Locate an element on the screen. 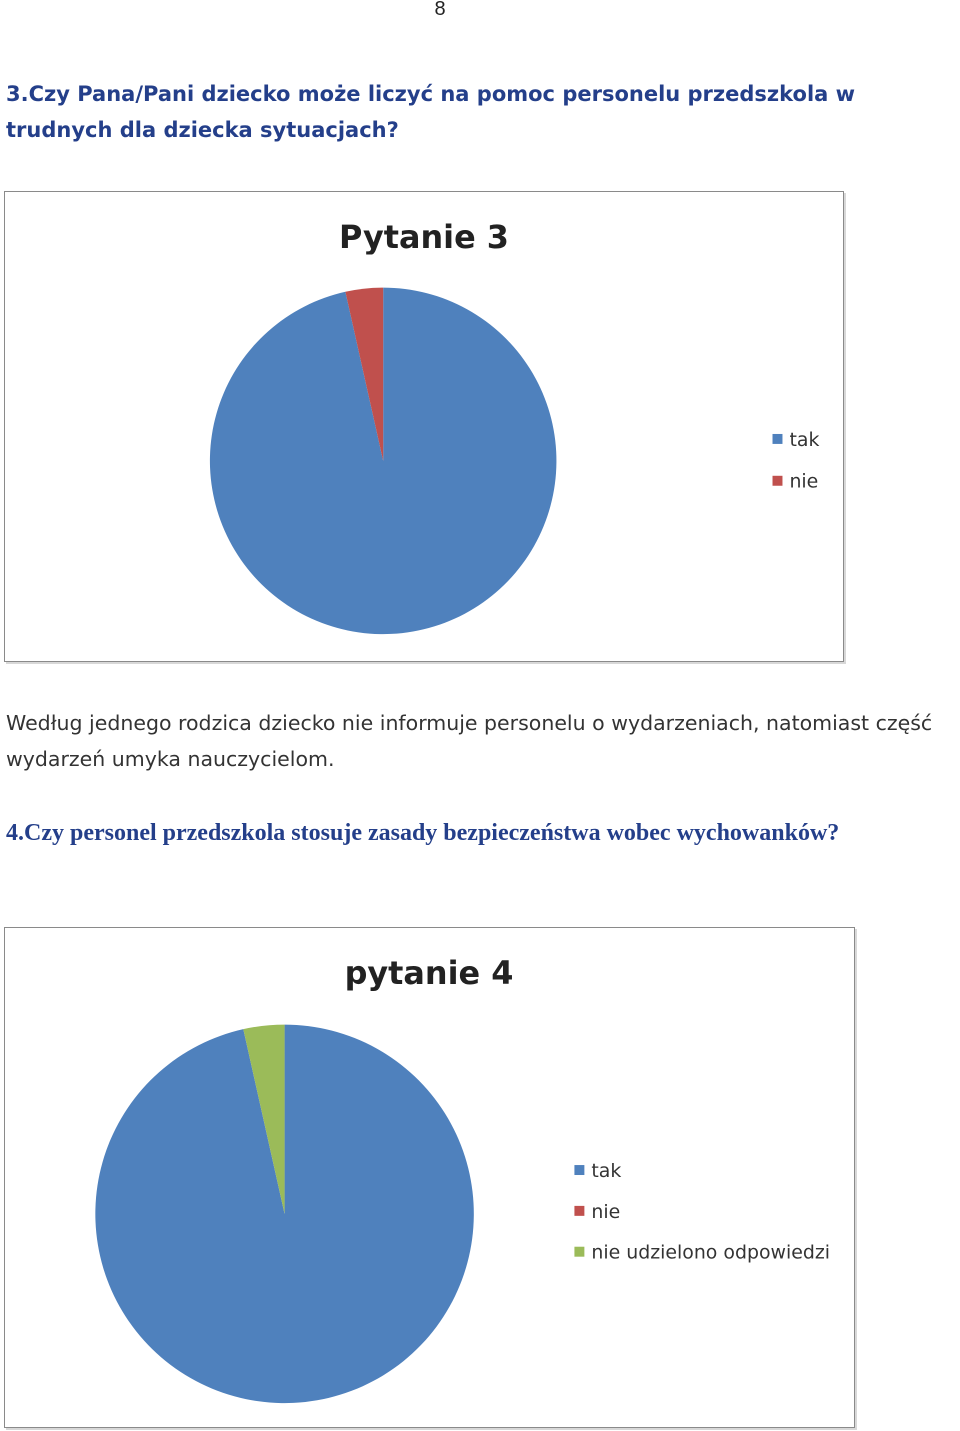  chart-title: pytanie 4 is located at coordinates (429, 973).